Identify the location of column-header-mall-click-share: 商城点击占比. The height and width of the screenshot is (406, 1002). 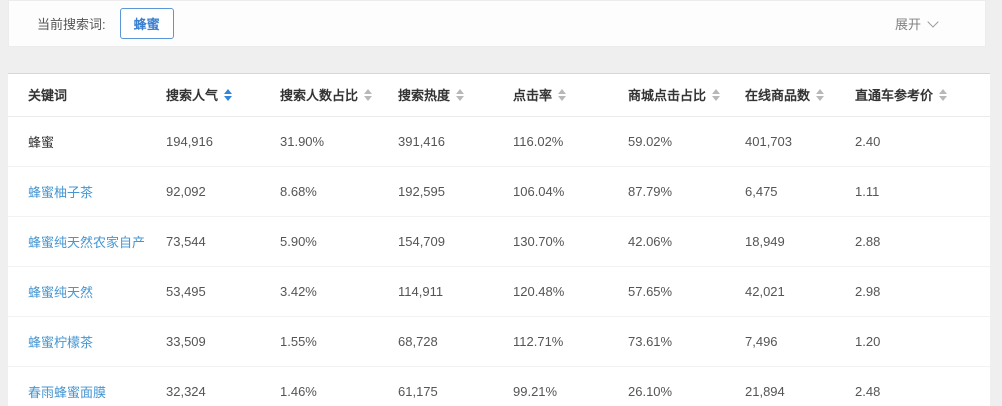
(686, 95).